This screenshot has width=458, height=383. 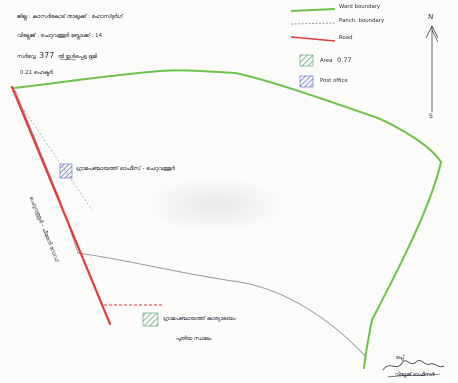 What do you see at coordinates (336, 61) in the screenshot?
I see `legend-area-label: Area 0.77` at bounding box center [336, 61].